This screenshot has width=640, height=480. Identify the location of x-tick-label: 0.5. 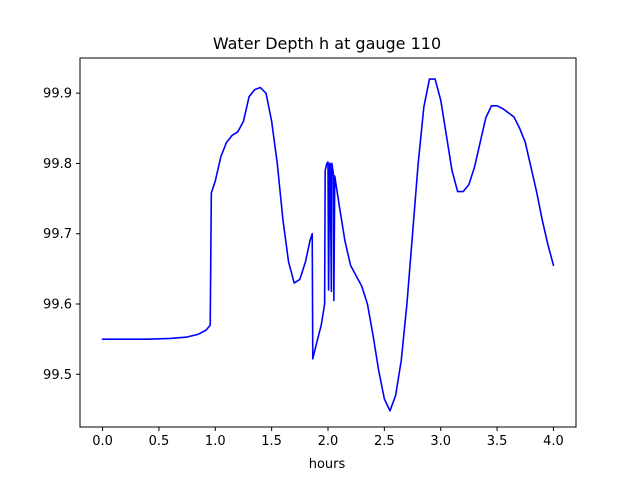
(159, 441).